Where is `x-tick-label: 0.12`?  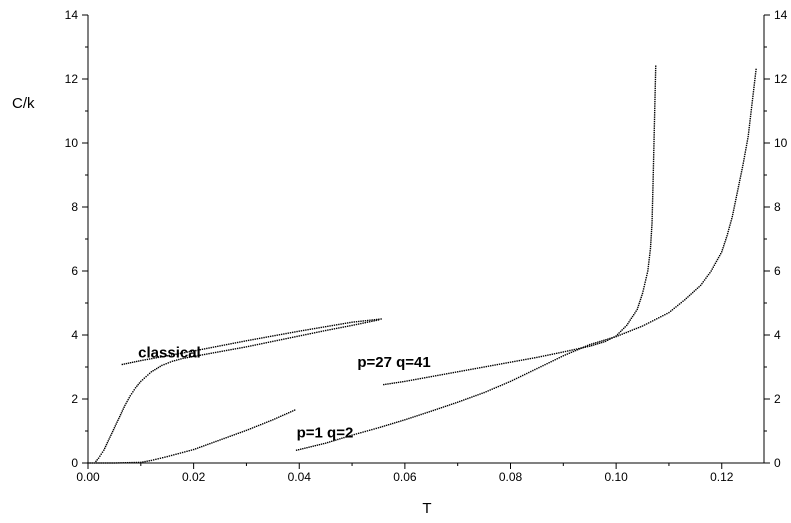
x-tick-label: 0.12 is located at coordinates (722, 477).